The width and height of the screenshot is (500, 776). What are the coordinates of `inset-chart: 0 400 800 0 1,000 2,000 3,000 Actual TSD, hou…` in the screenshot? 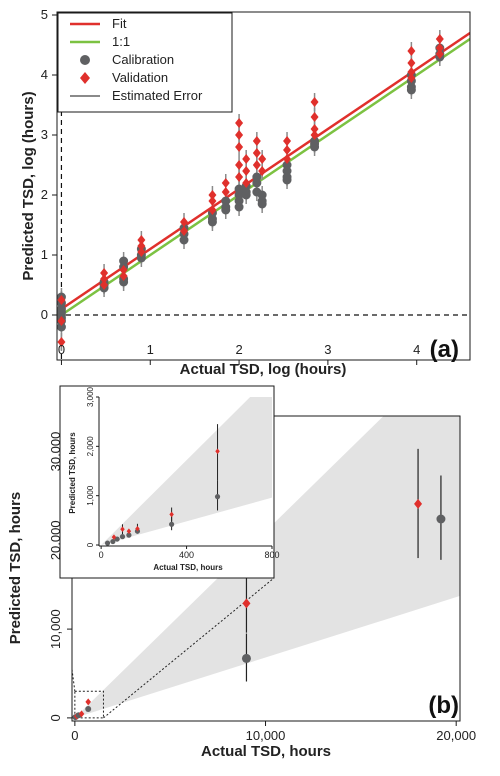 It's located at (169, 482).